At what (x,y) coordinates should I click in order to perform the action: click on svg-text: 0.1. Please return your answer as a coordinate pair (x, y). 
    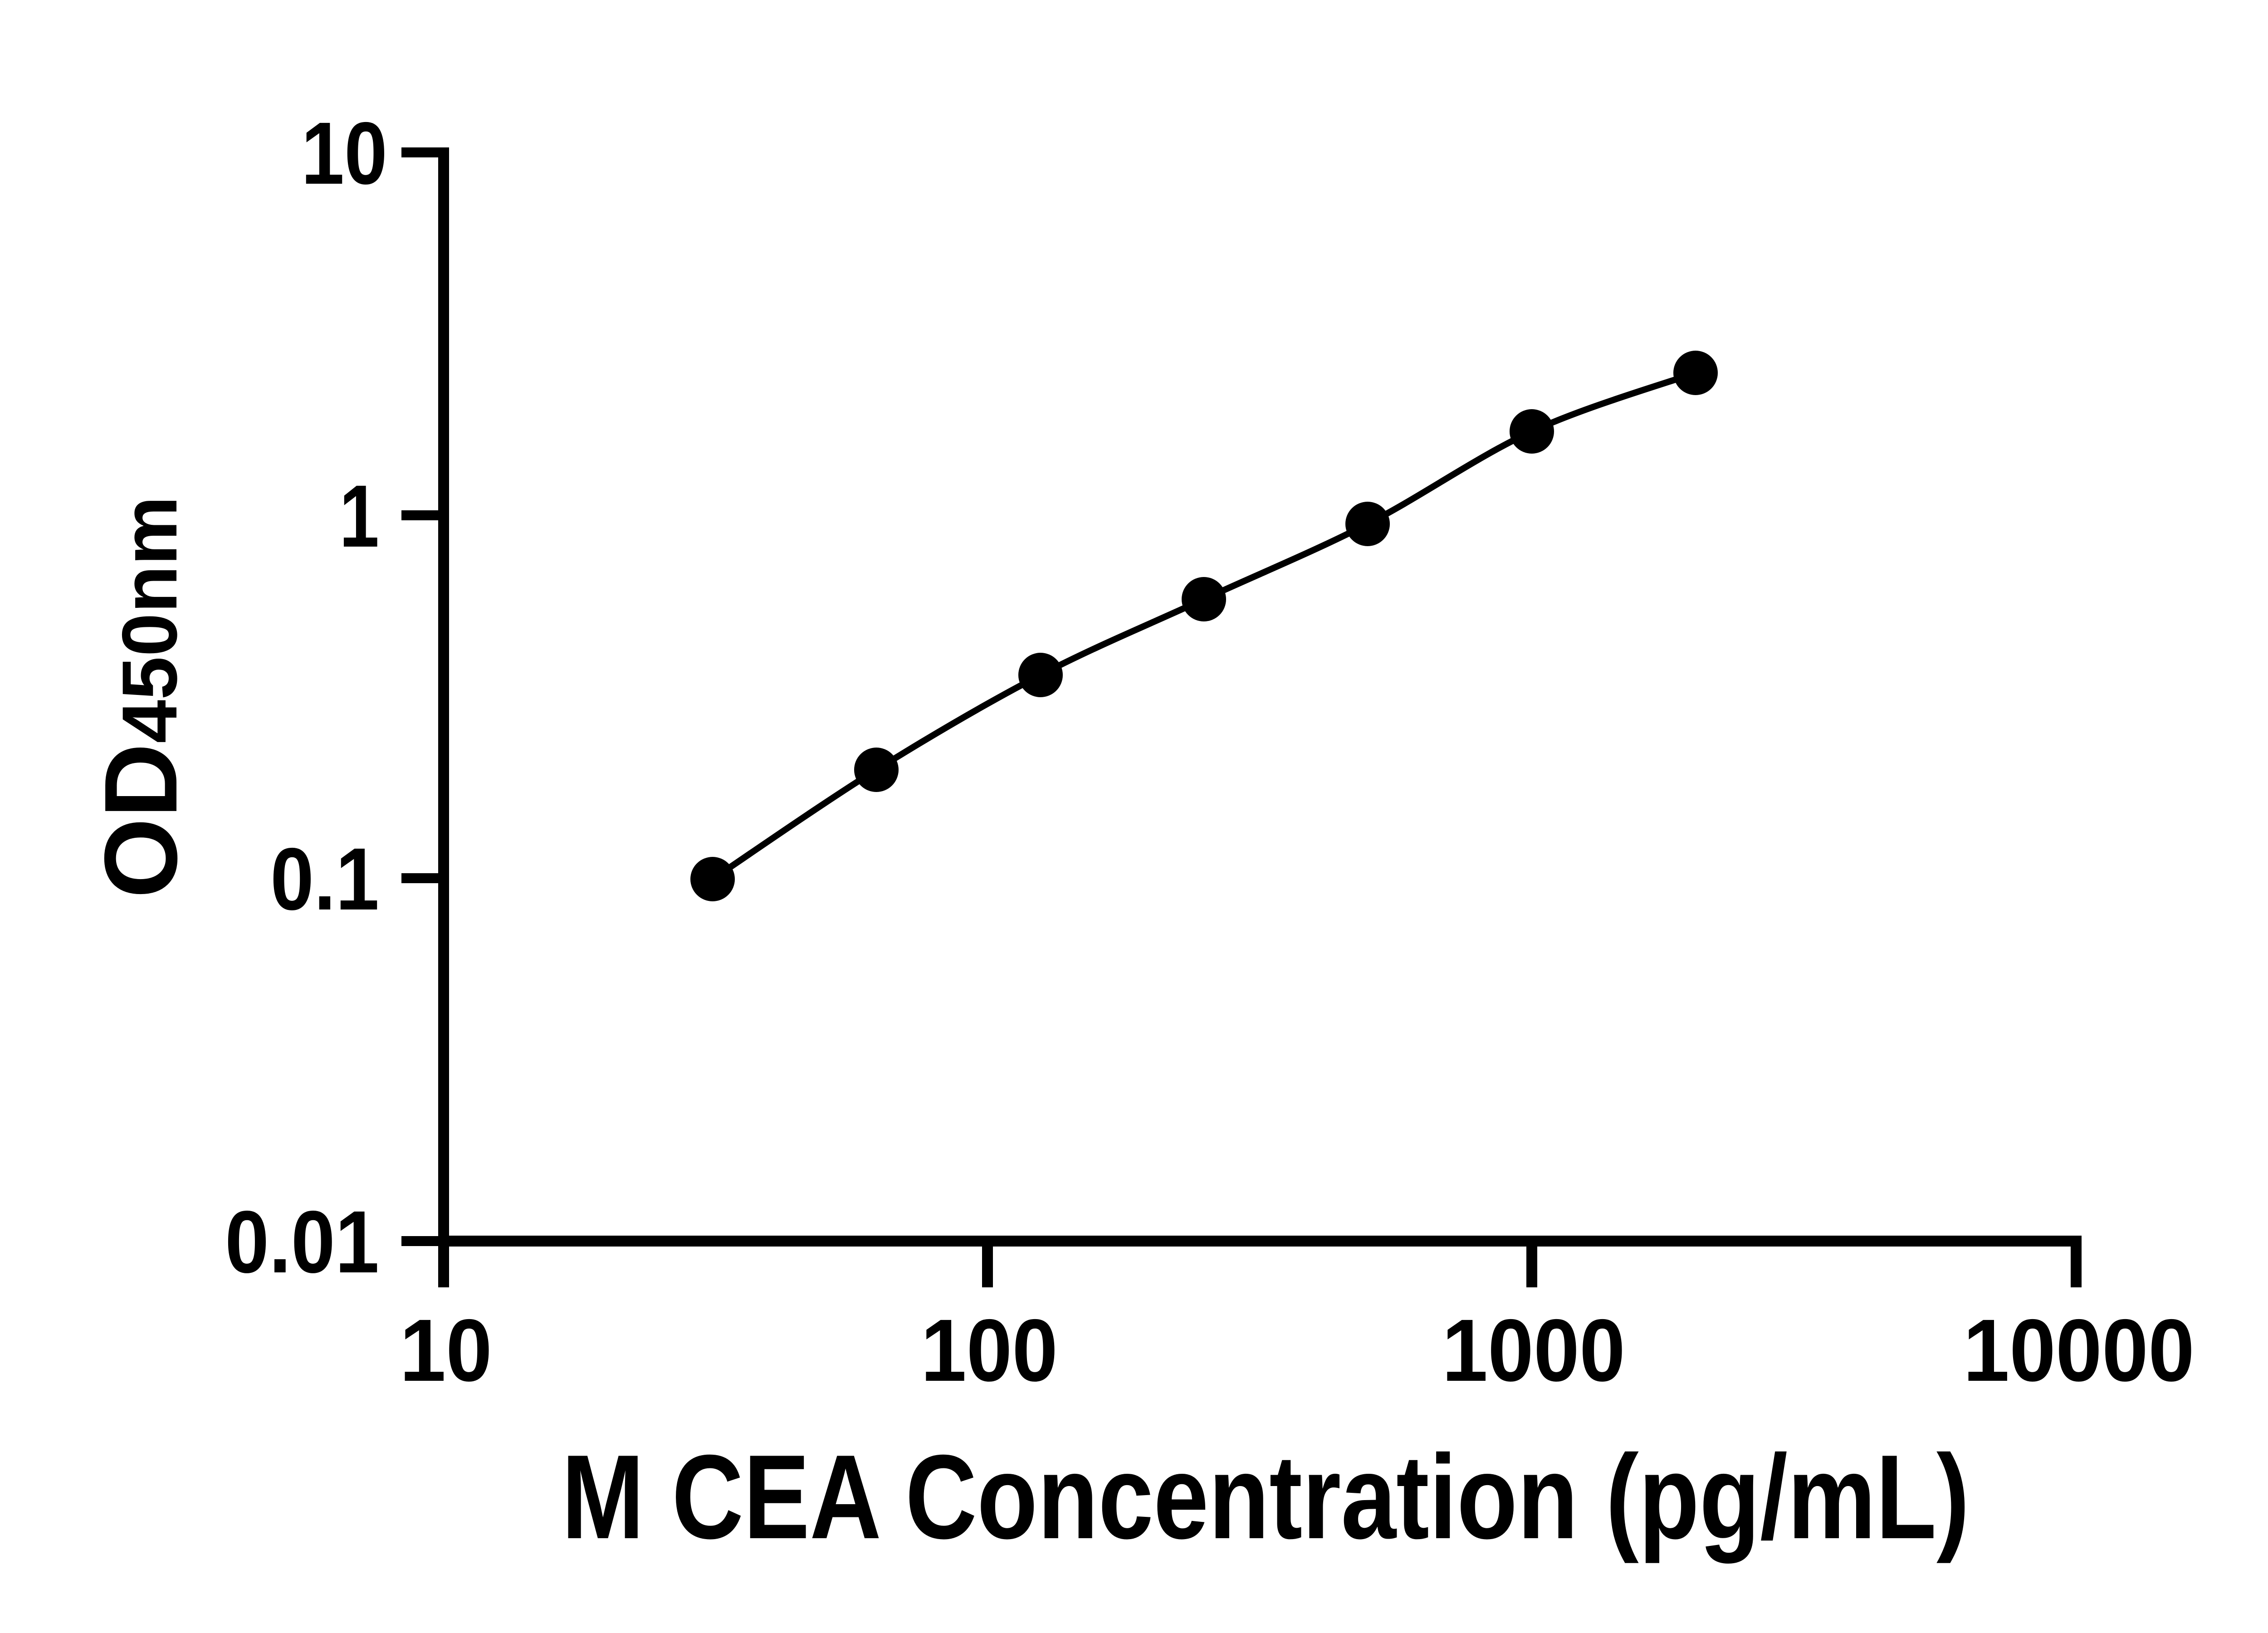
    Looking at the image, I should click on (325, 879).